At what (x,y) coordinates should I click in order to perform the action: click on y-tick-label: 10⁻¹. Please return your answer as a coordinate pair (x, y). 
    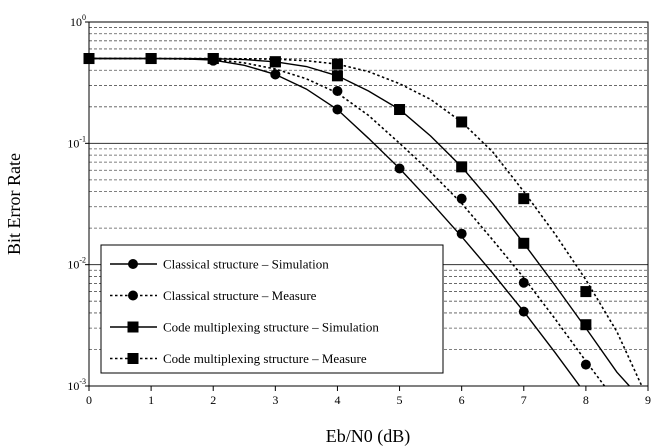
    Looking at the image, I should click on (76, 142).